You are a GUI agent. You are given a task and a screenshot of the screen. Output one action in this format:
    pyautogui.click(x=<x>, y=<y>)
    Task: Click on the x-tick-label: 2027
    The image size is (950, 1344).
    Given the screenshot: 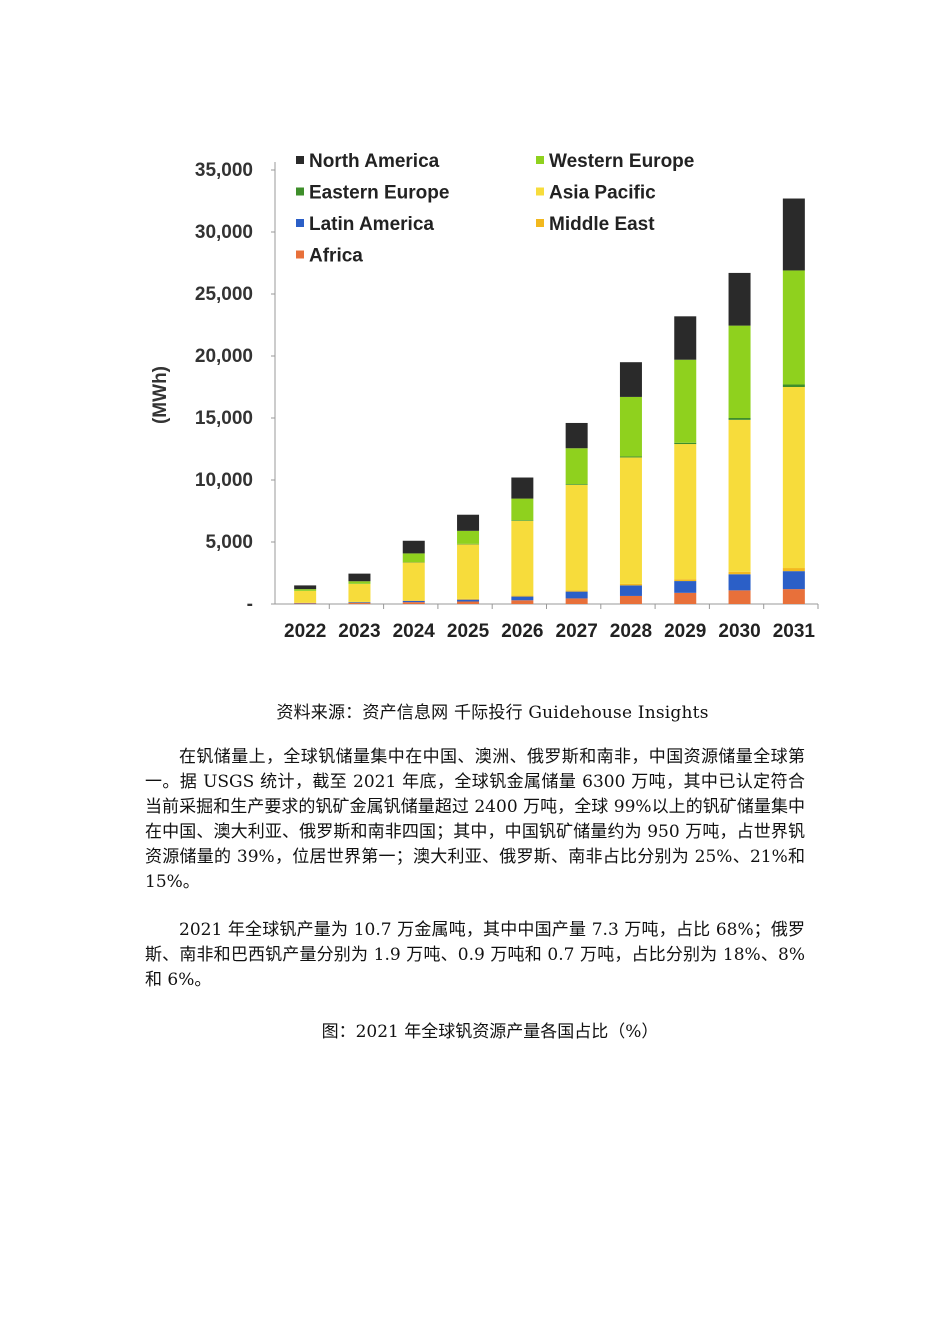 What is the action you would take?
    pyautogui.click(x=577, y=631)
    